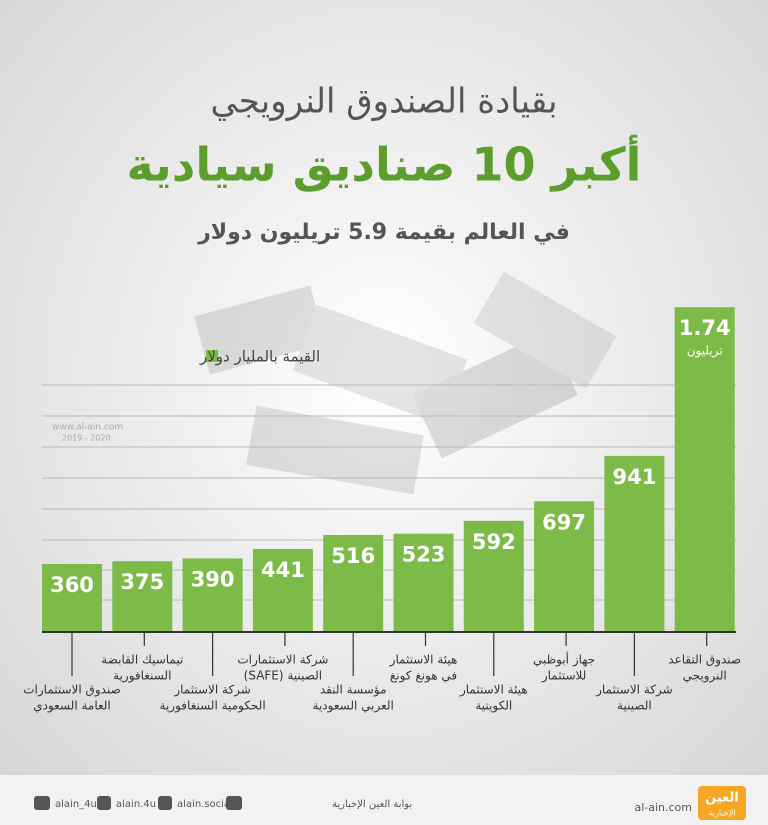 The height and width of the screenshot is (825, 768). Describe the element at coordinates (722, 798) in the screenshot. I see `logo-text: العين` at that location.